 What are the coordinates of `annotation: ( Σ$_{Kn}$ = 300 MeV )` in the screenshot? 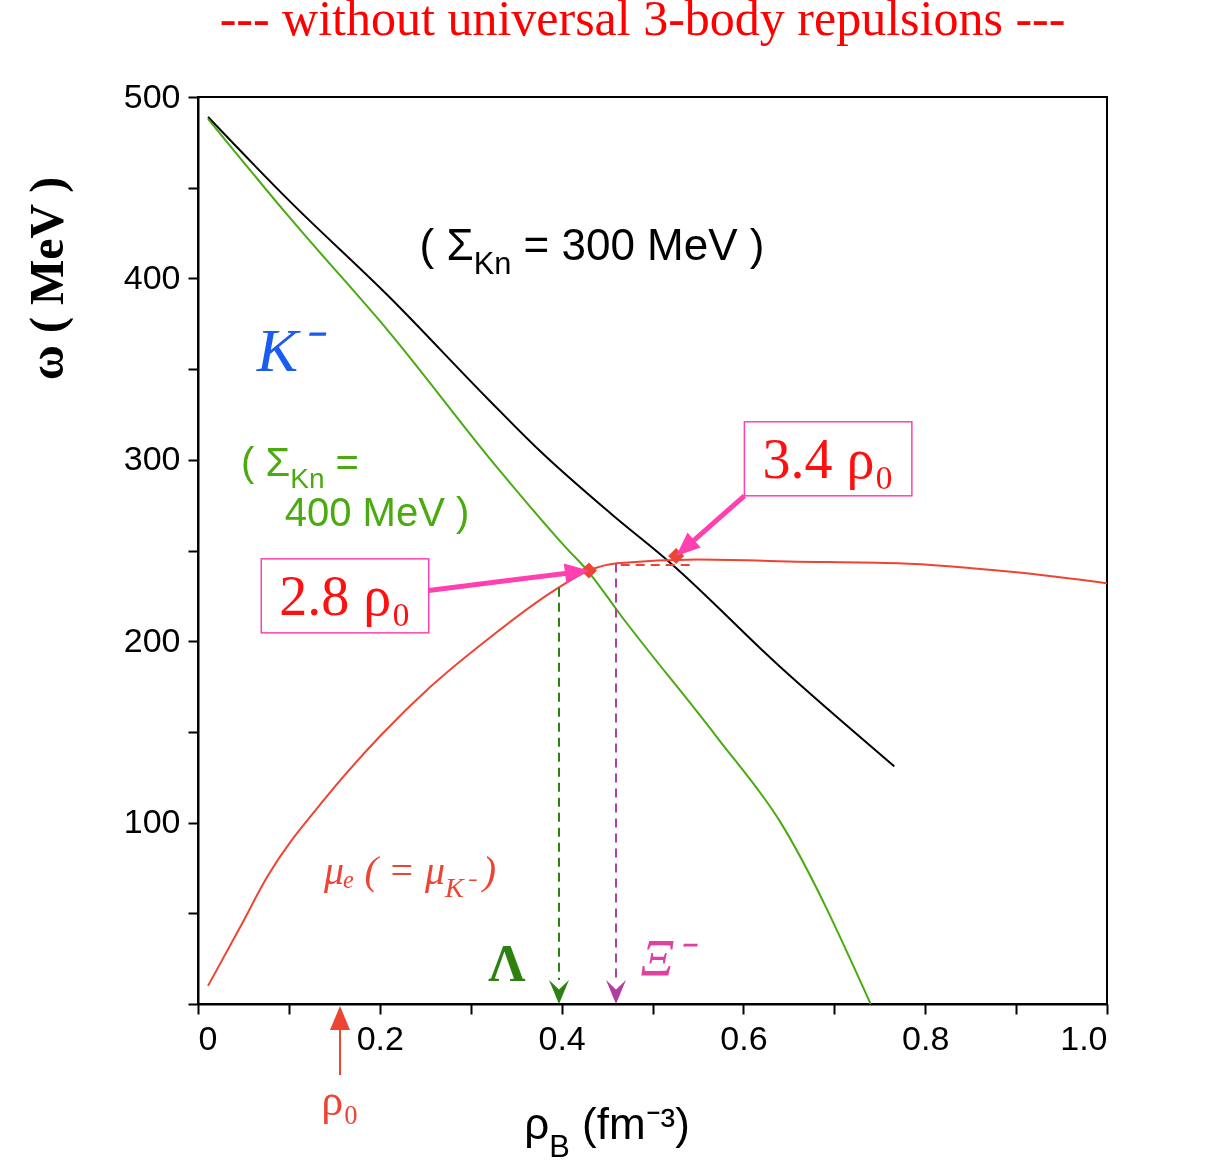 It's located at (592, 250).